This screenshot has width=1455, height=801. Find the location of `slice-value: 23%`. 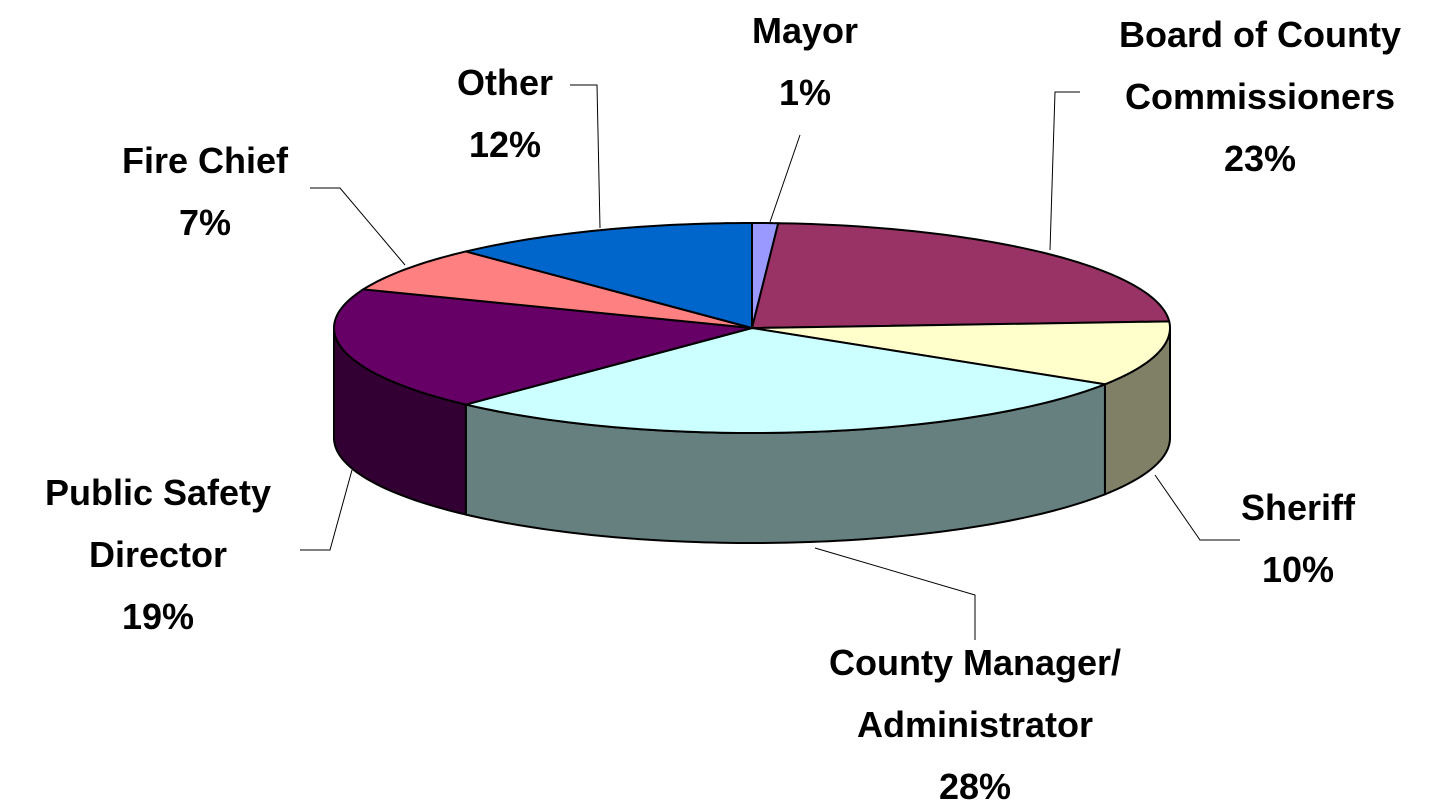

slice-value: 23% is located at coordinates (1260, 158).